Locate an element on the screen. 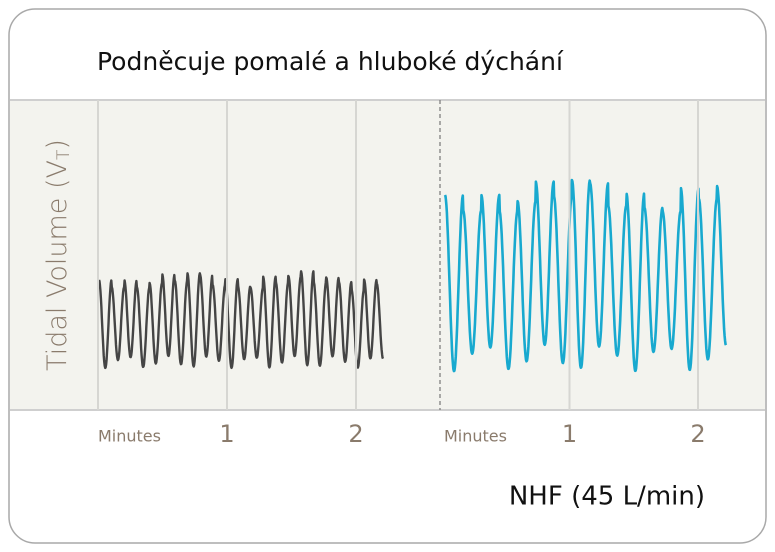 The image size is (775, 552). caption: NHF (45 L/min) is located at coordinates (607, 497).